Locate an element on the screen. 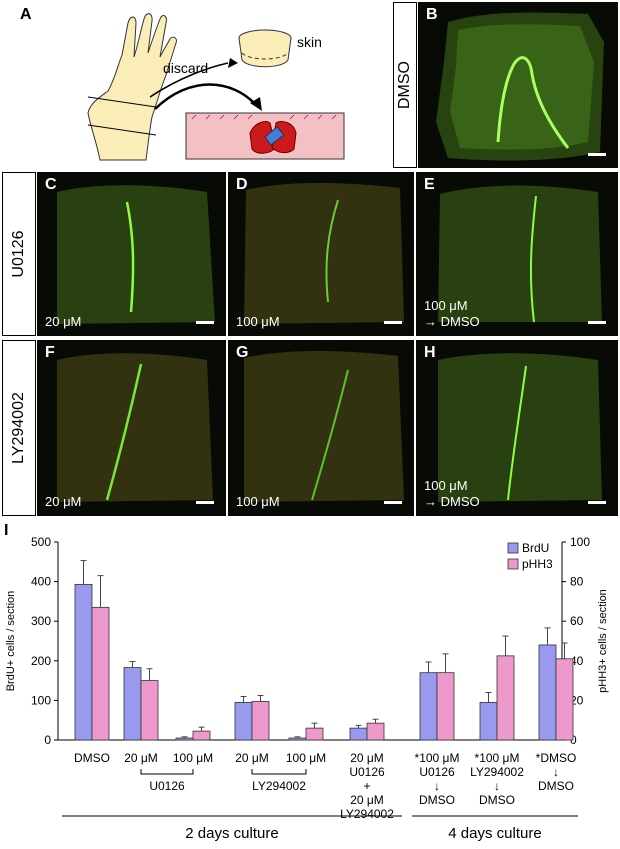  micrograph-d-letter: D is located at coordinates (242, 184).